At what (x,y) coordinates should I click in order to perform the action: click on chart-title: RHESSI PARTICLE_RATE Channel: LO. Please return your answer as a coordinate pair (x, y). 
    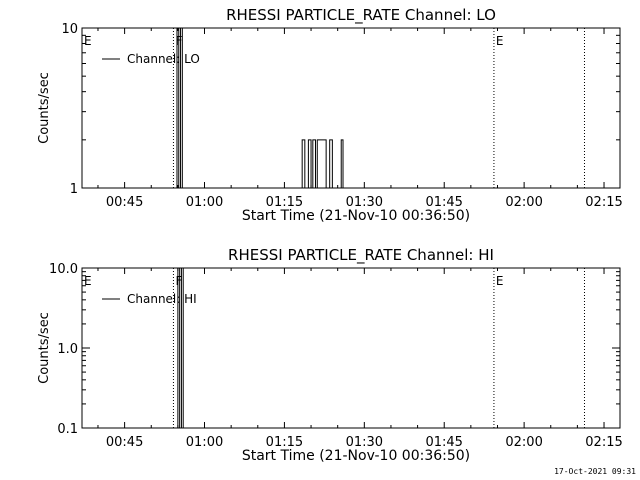
    Looking at the image, I should click on (361, 15).